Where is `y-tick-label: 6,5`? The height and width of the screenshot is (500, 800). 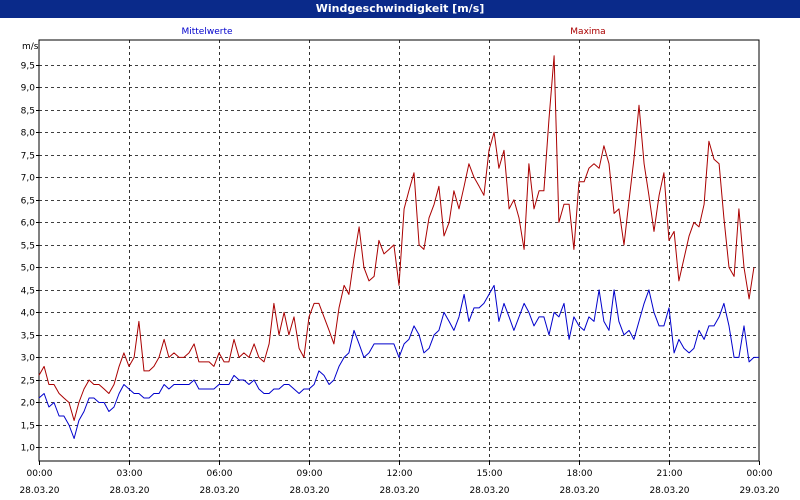
y-tick-label: 6,5 is located at coordinates (28, 202).